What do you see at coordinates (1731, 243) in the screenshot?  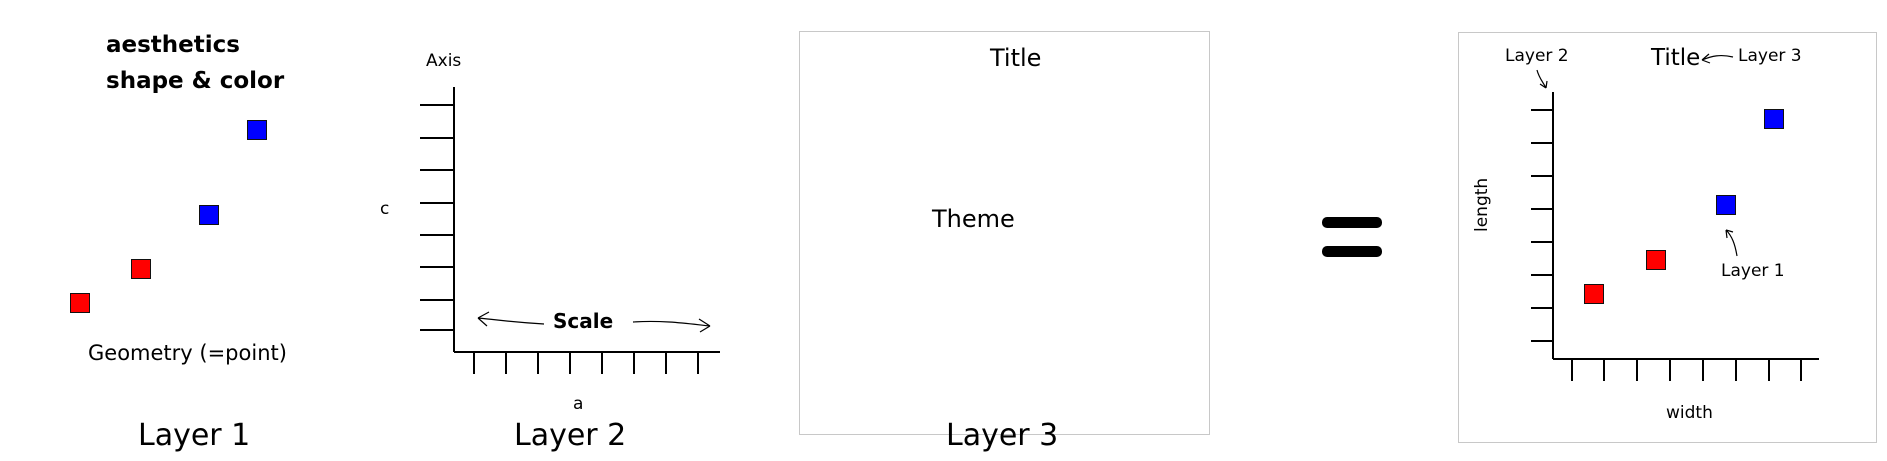 I see `layer1-annotation-arrow` at bounding box center [1731, 243].